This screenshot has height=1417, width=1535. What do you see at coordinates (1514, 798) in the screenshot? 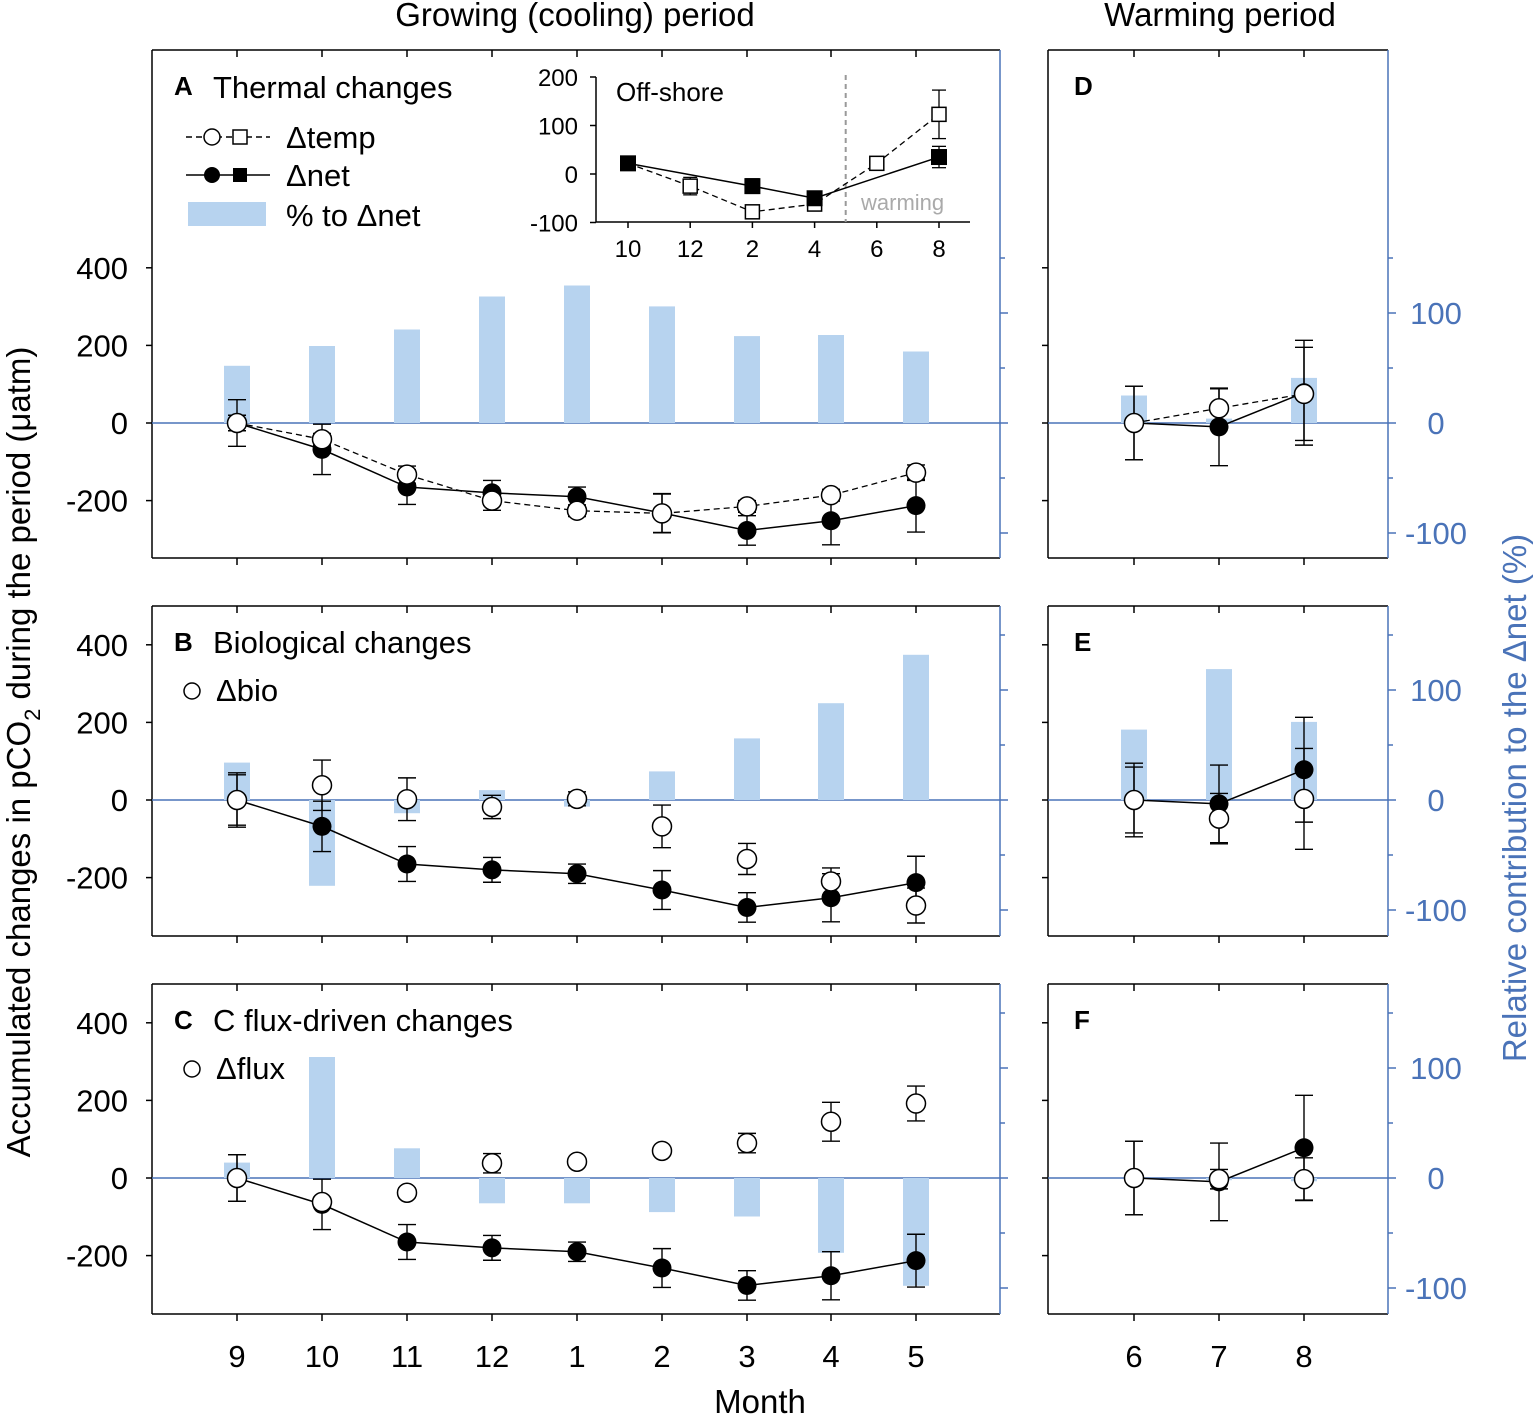
I see `y-right-axis-label: Relative contribution to the Δnet (%)` at bounding box center [1514, 798].